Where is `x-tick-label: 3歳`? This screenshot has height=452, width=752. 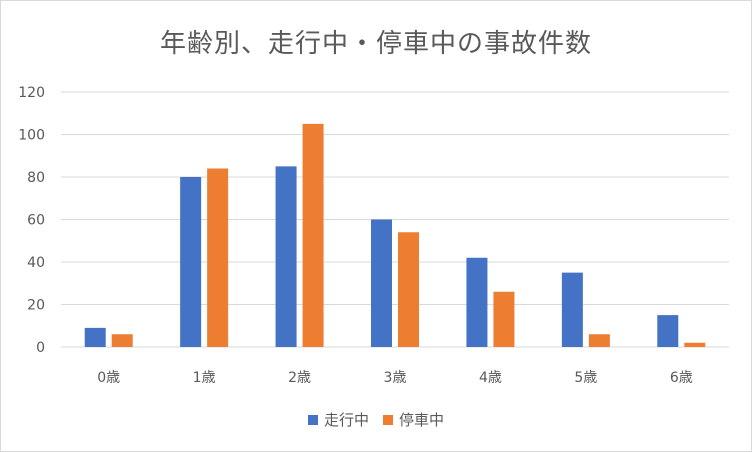
x-tick-label: 3歳 is located at coordinates (395, 378).